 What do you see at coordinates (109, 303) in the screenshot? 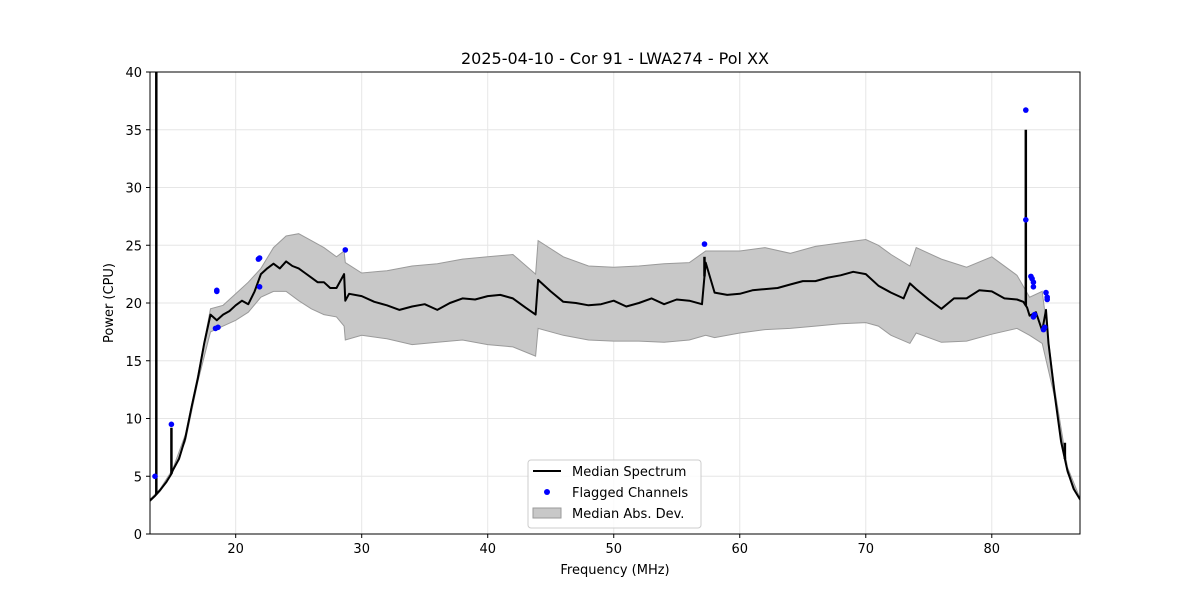
I see `y-axis-label: Power (CPU)` at bounding box center [109, 303].